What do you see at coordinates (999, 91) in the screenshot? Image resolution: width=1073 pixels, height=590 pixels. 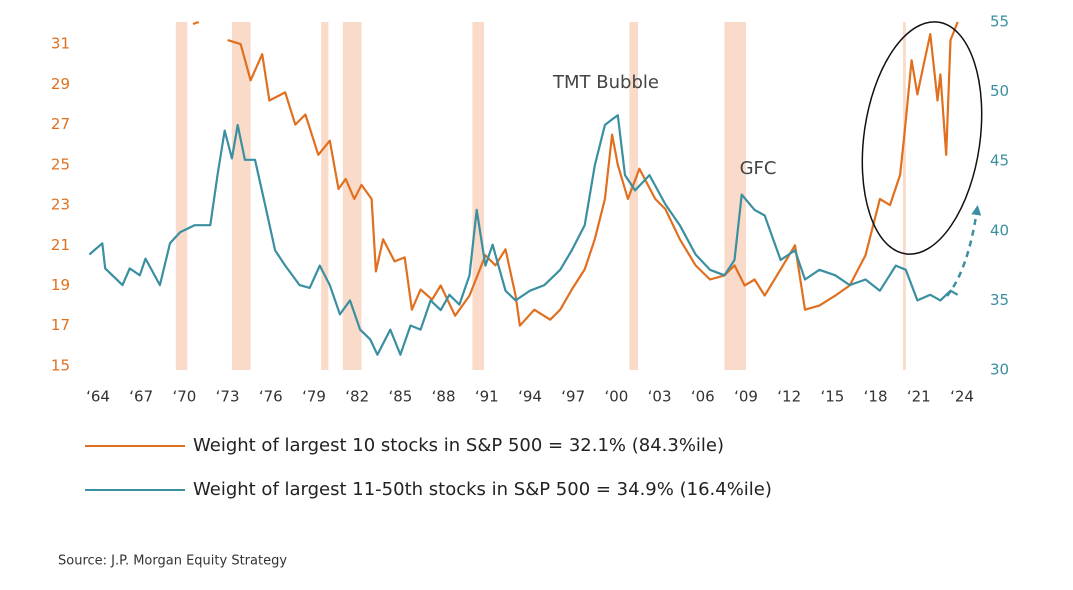 I see `y2-tick-label: 50` at bounding box center [999, 91].